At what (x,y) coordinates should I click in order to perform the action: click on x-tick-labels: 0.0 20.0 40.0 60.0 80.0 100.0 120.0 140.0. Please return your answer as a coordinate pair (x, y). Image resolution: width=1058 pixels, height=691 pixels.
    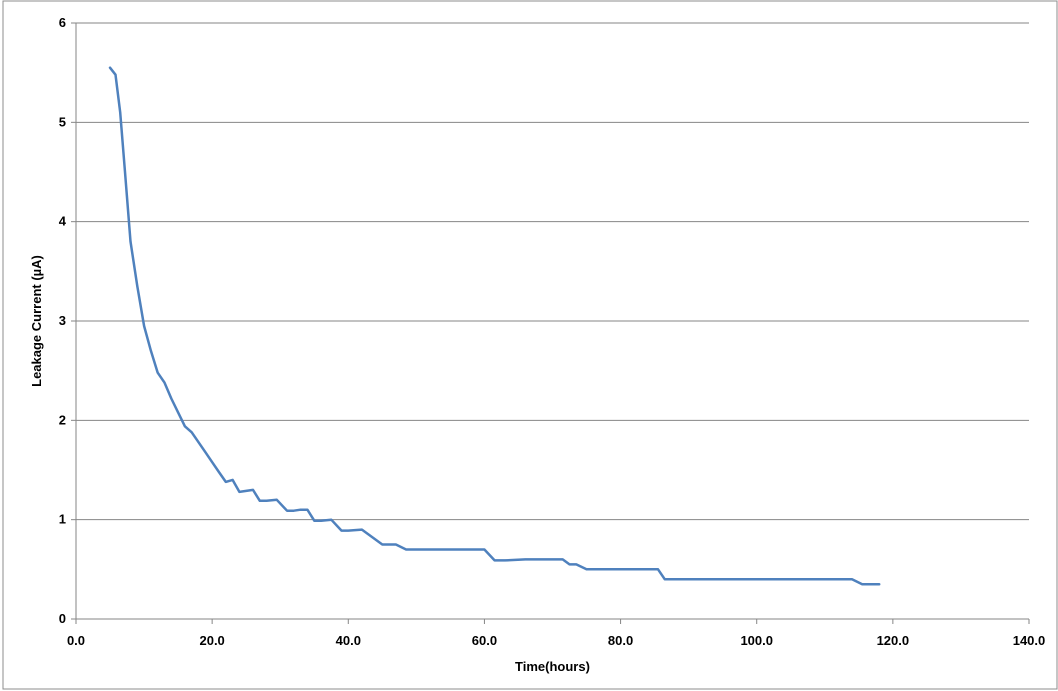
    Looking at the image, I should click on (556, 640).